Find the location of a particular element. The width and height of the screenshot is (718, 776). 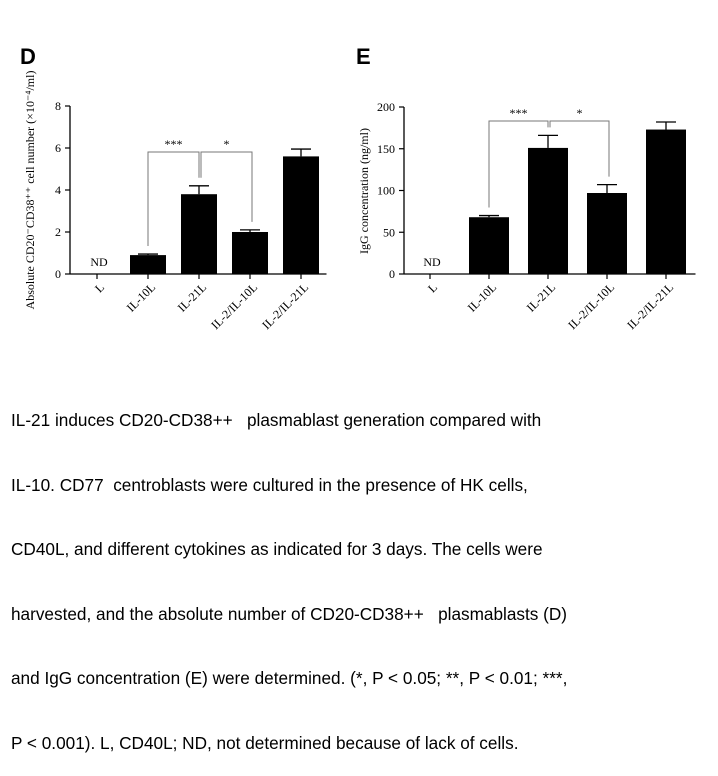

panel-d-significance-label: * is located at coordinates (227, 144).